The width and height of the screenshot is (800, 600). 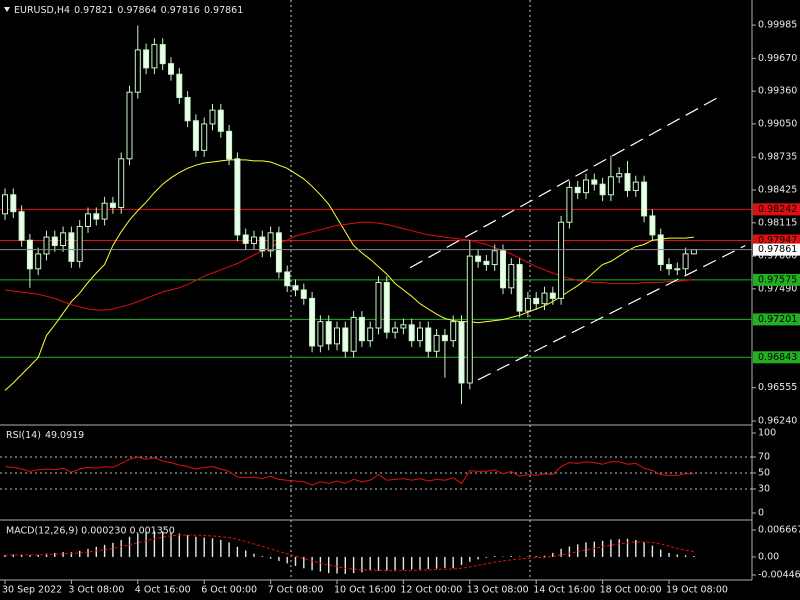 What do you see at coordinates (764, 489) in the screenshot?
I see `y-tick-label: 30` at bounding box center [764, 489].